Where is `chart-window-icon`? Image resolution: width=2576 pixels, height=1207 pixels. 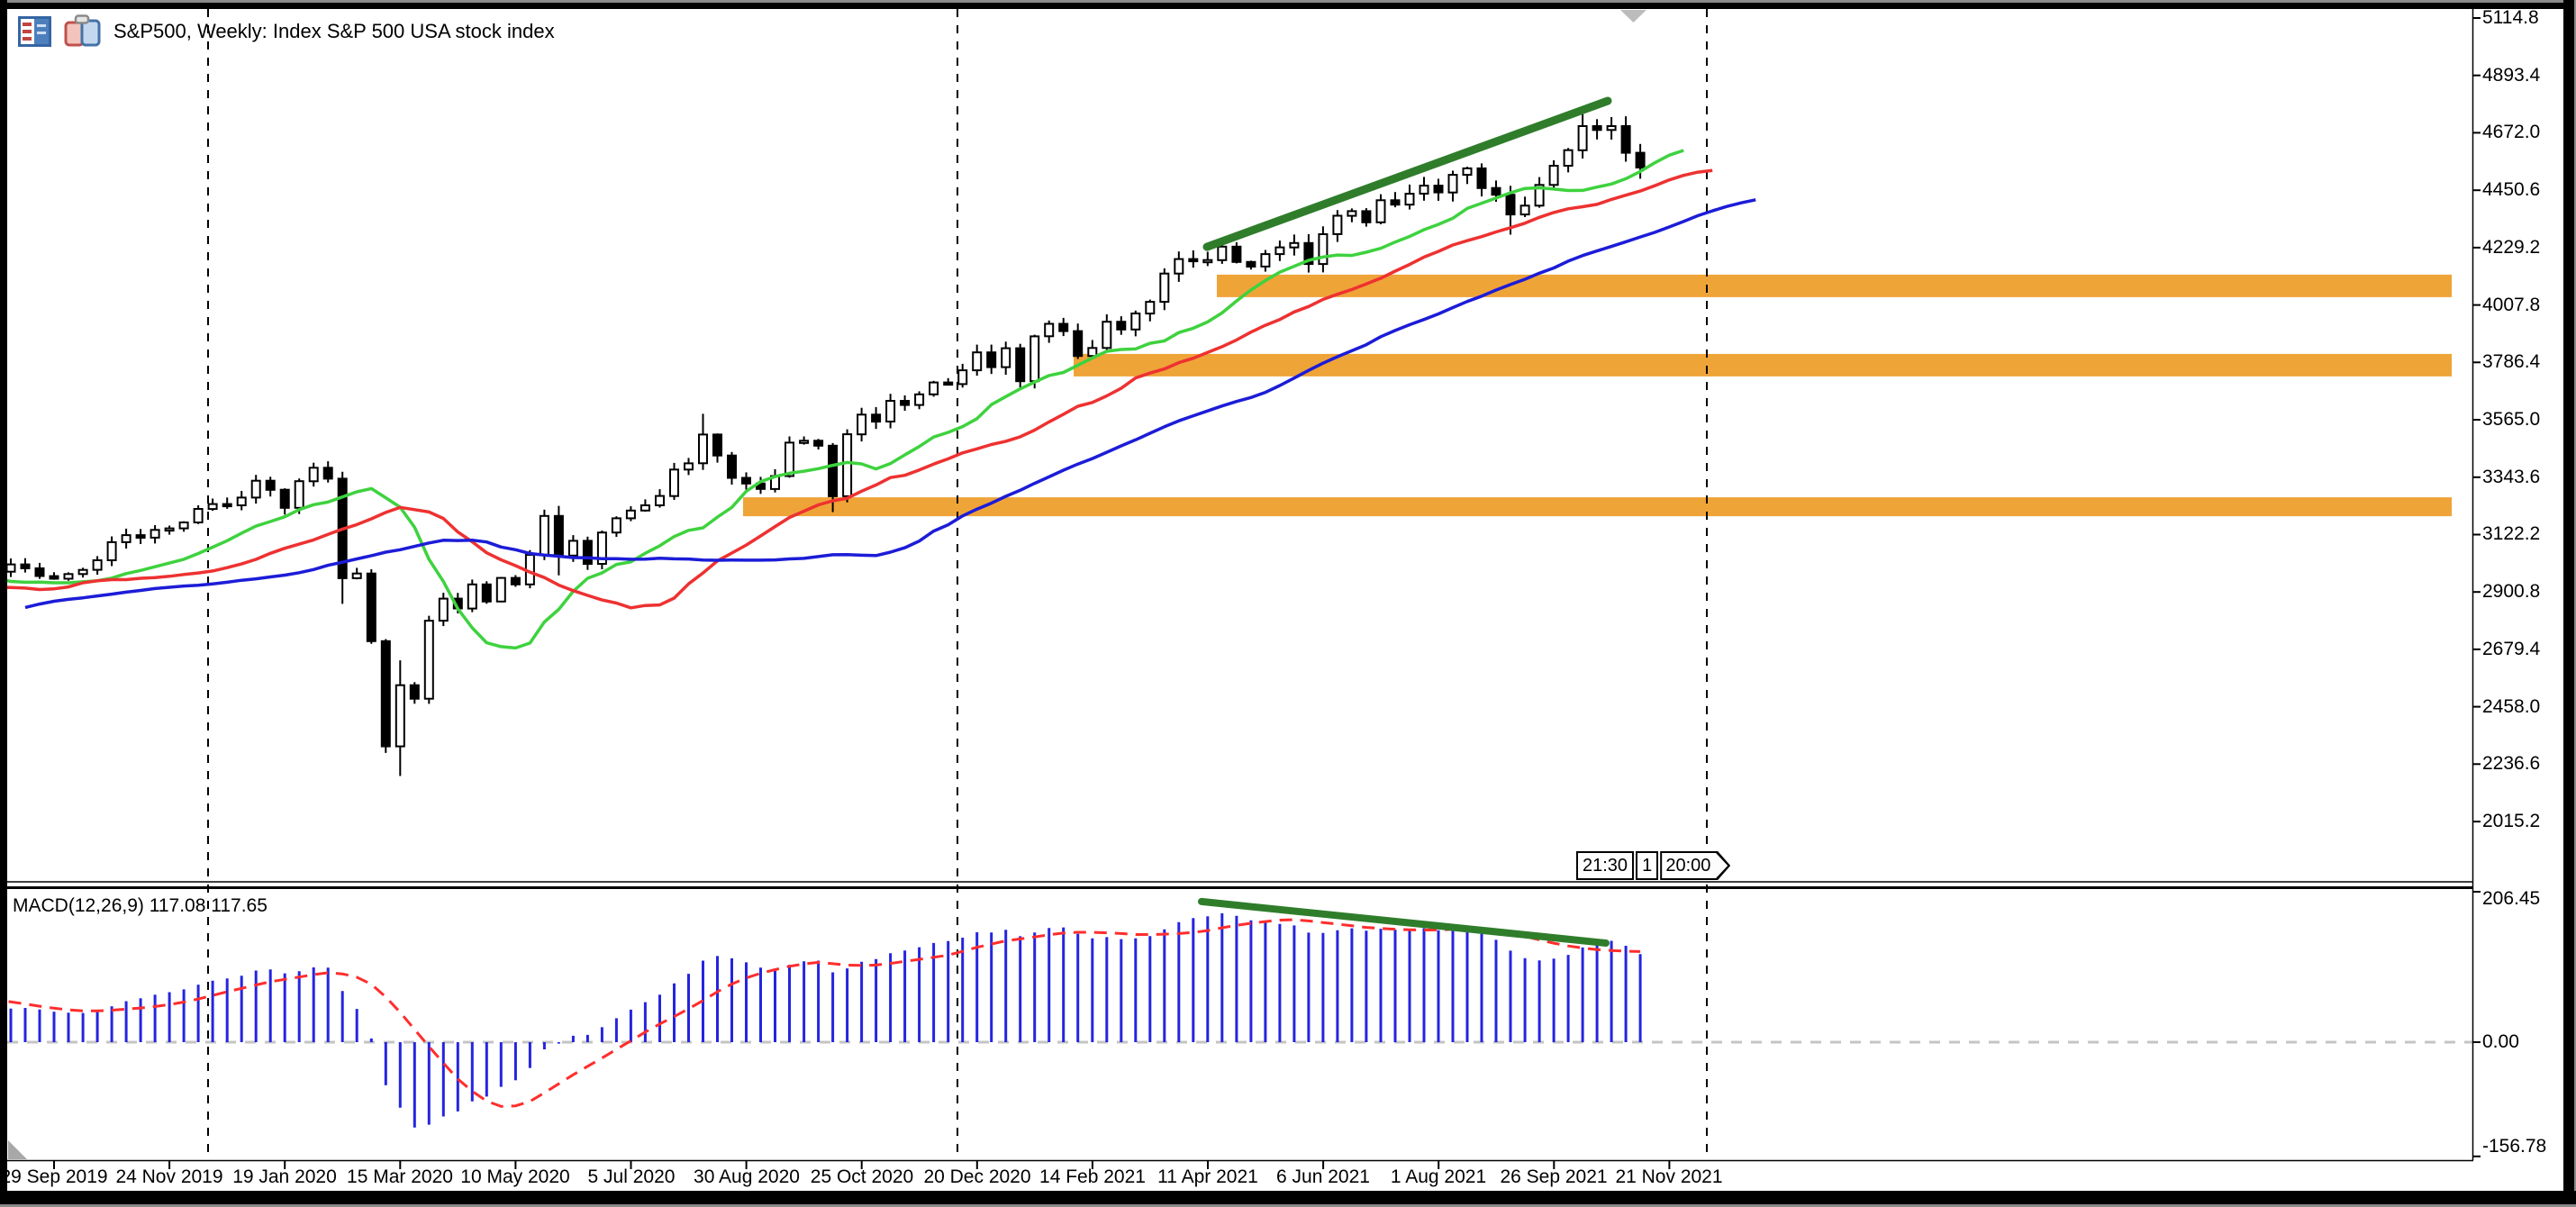 chart-window-icon is located at coordinates (82, 31).